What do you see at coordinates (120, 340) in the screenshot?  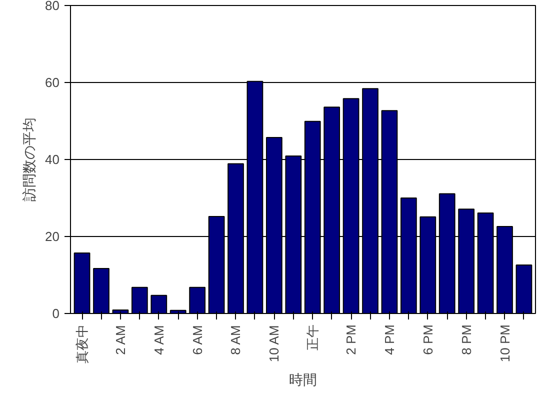 I see `x-tick-label: 2 AM` at bounding box center [120, 340].